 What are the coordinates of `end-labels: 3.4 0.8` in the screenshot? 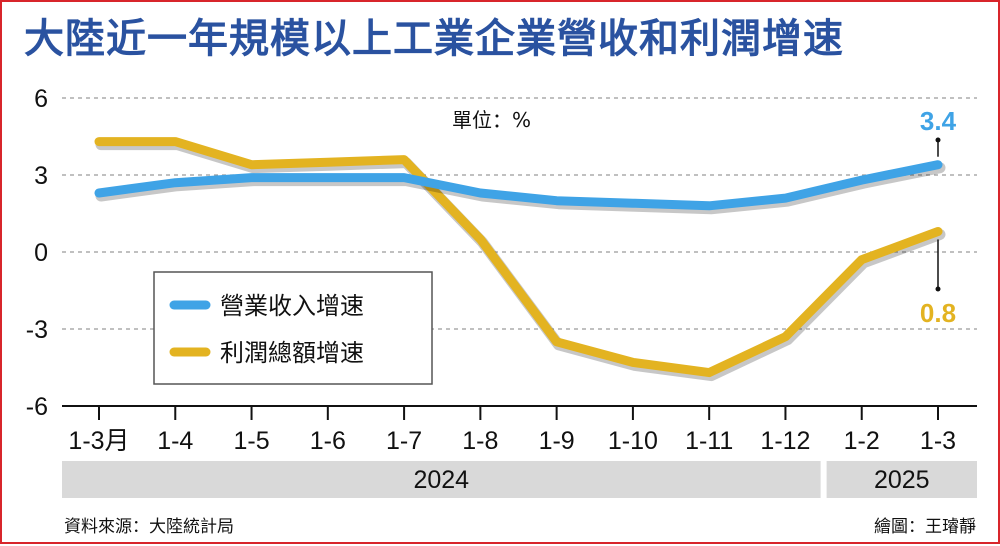 It's located at (938, 217).